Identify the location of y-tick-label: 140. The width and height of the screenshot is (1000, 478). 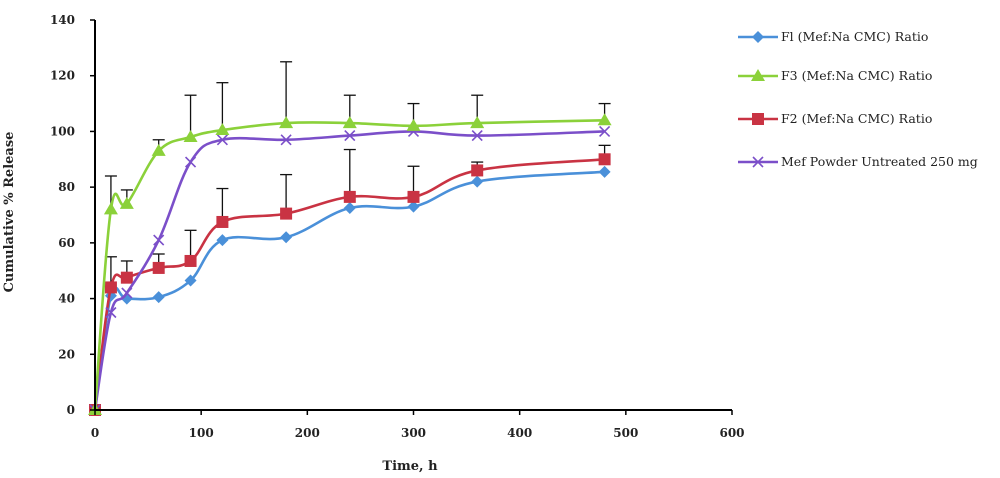
(62, 20).